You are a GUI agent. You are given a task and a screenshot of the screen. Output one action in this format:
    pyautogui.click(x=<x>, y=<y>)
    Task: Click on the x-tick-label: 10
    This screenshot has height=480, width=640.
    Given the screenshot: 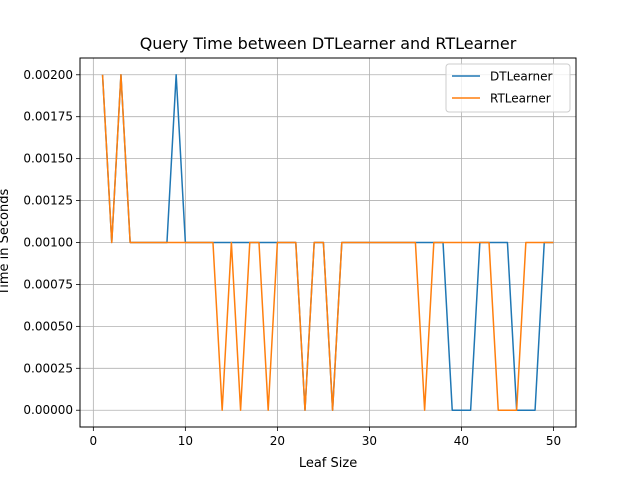 What is the action you would take?
    pyautogui.click(x=185, y=441)
    